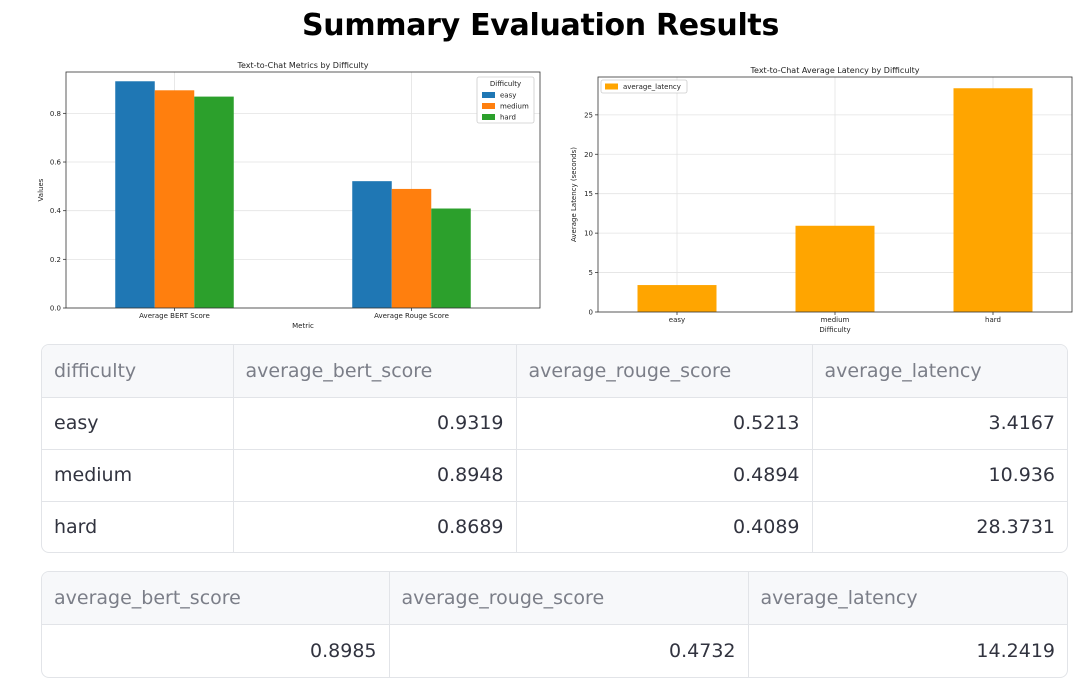 The height and width of the screenshot is (693, 1081). What do you see at coordinates (174, 316) in the screenshot?
I see `x-tick-label: Average BERT Score` at bounding box center [174, 316].